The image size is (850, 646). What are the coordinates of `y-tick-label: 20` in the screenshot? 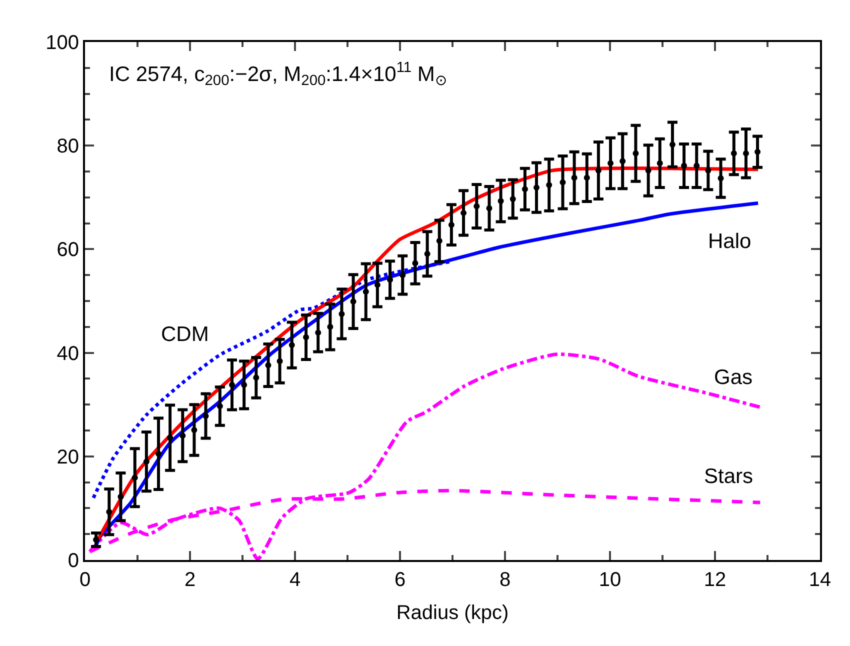 It's located at (67, 457).